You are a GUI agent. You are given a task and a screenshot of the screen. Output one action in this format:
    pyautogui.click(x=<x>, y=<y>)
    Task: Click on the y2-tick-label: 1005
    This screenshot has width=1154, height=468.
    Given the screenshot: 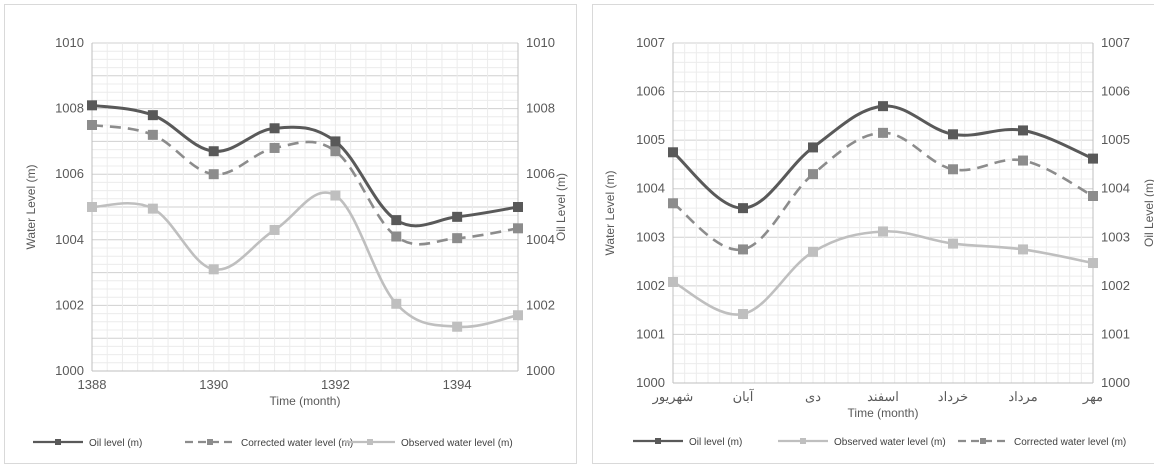 What is the action you would take?
    pyautogui.click(x=1115, y=139)
    